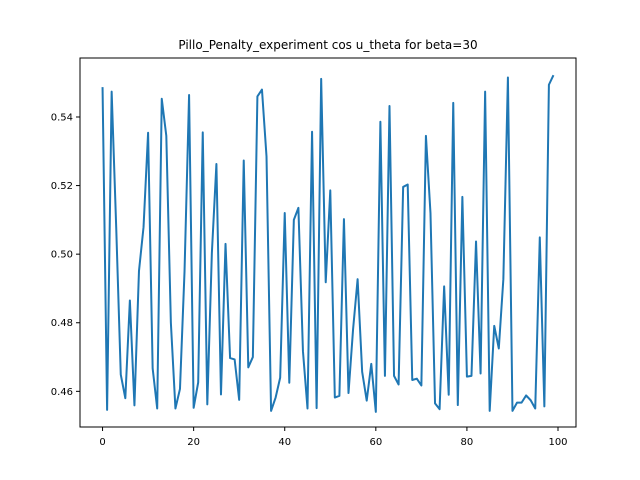  Describe the element at coordinates (62, 186) in the screenshot. I see `y-tick-label: 0.52` at that location.